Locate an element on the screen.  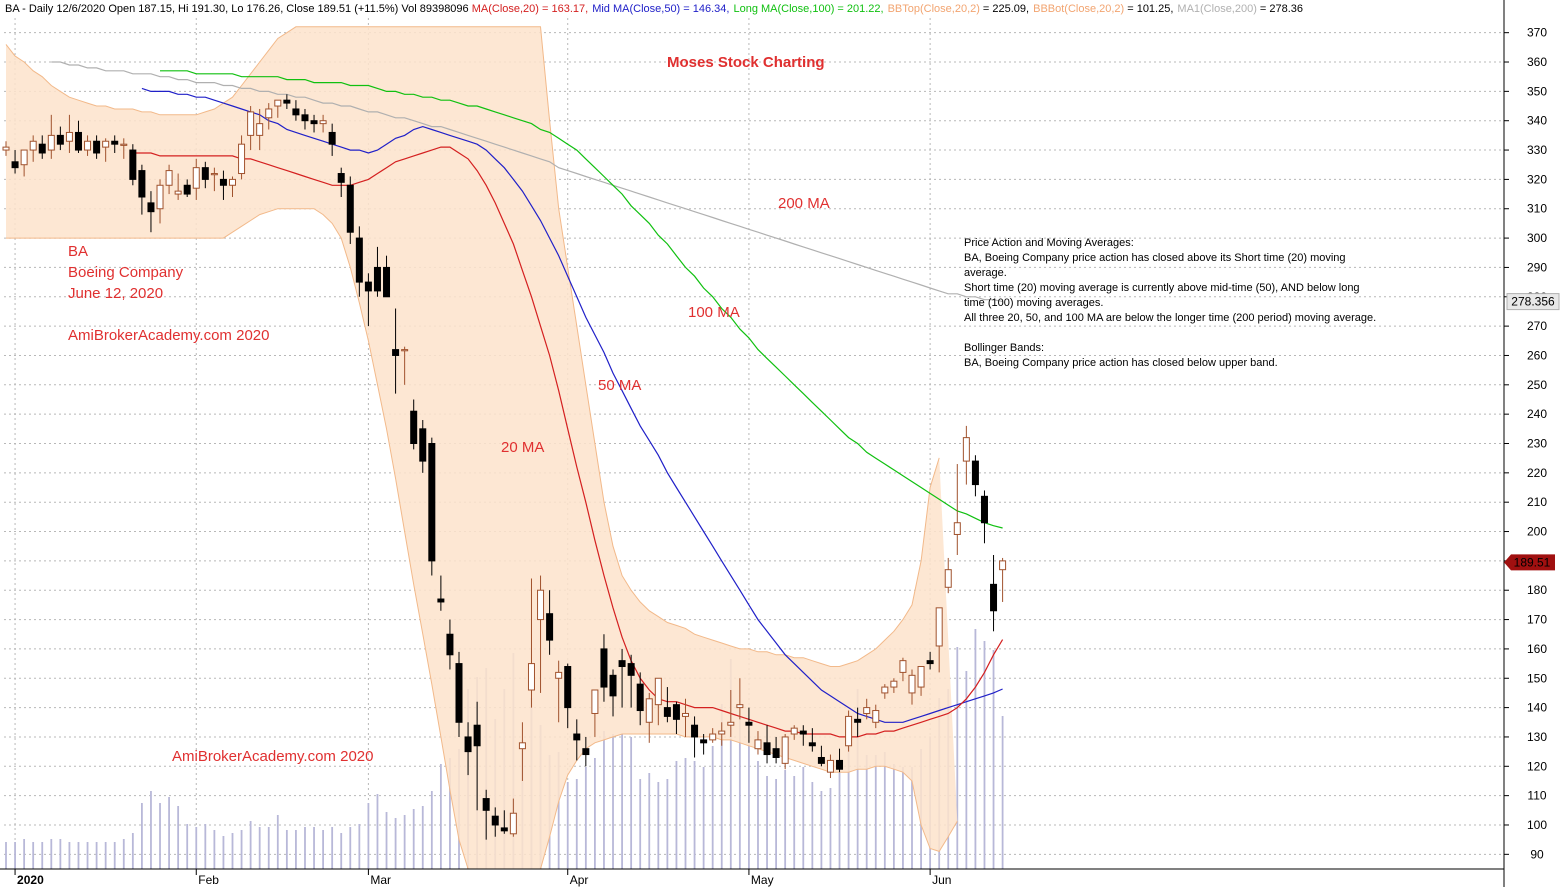
y-tick-label: 270 is located at coordinates (1537, 326).